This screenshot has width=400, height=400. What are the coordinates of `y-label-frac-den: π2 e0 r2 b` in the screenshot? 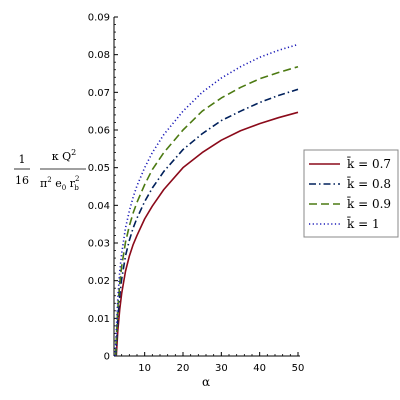 It's located at (59, 183).